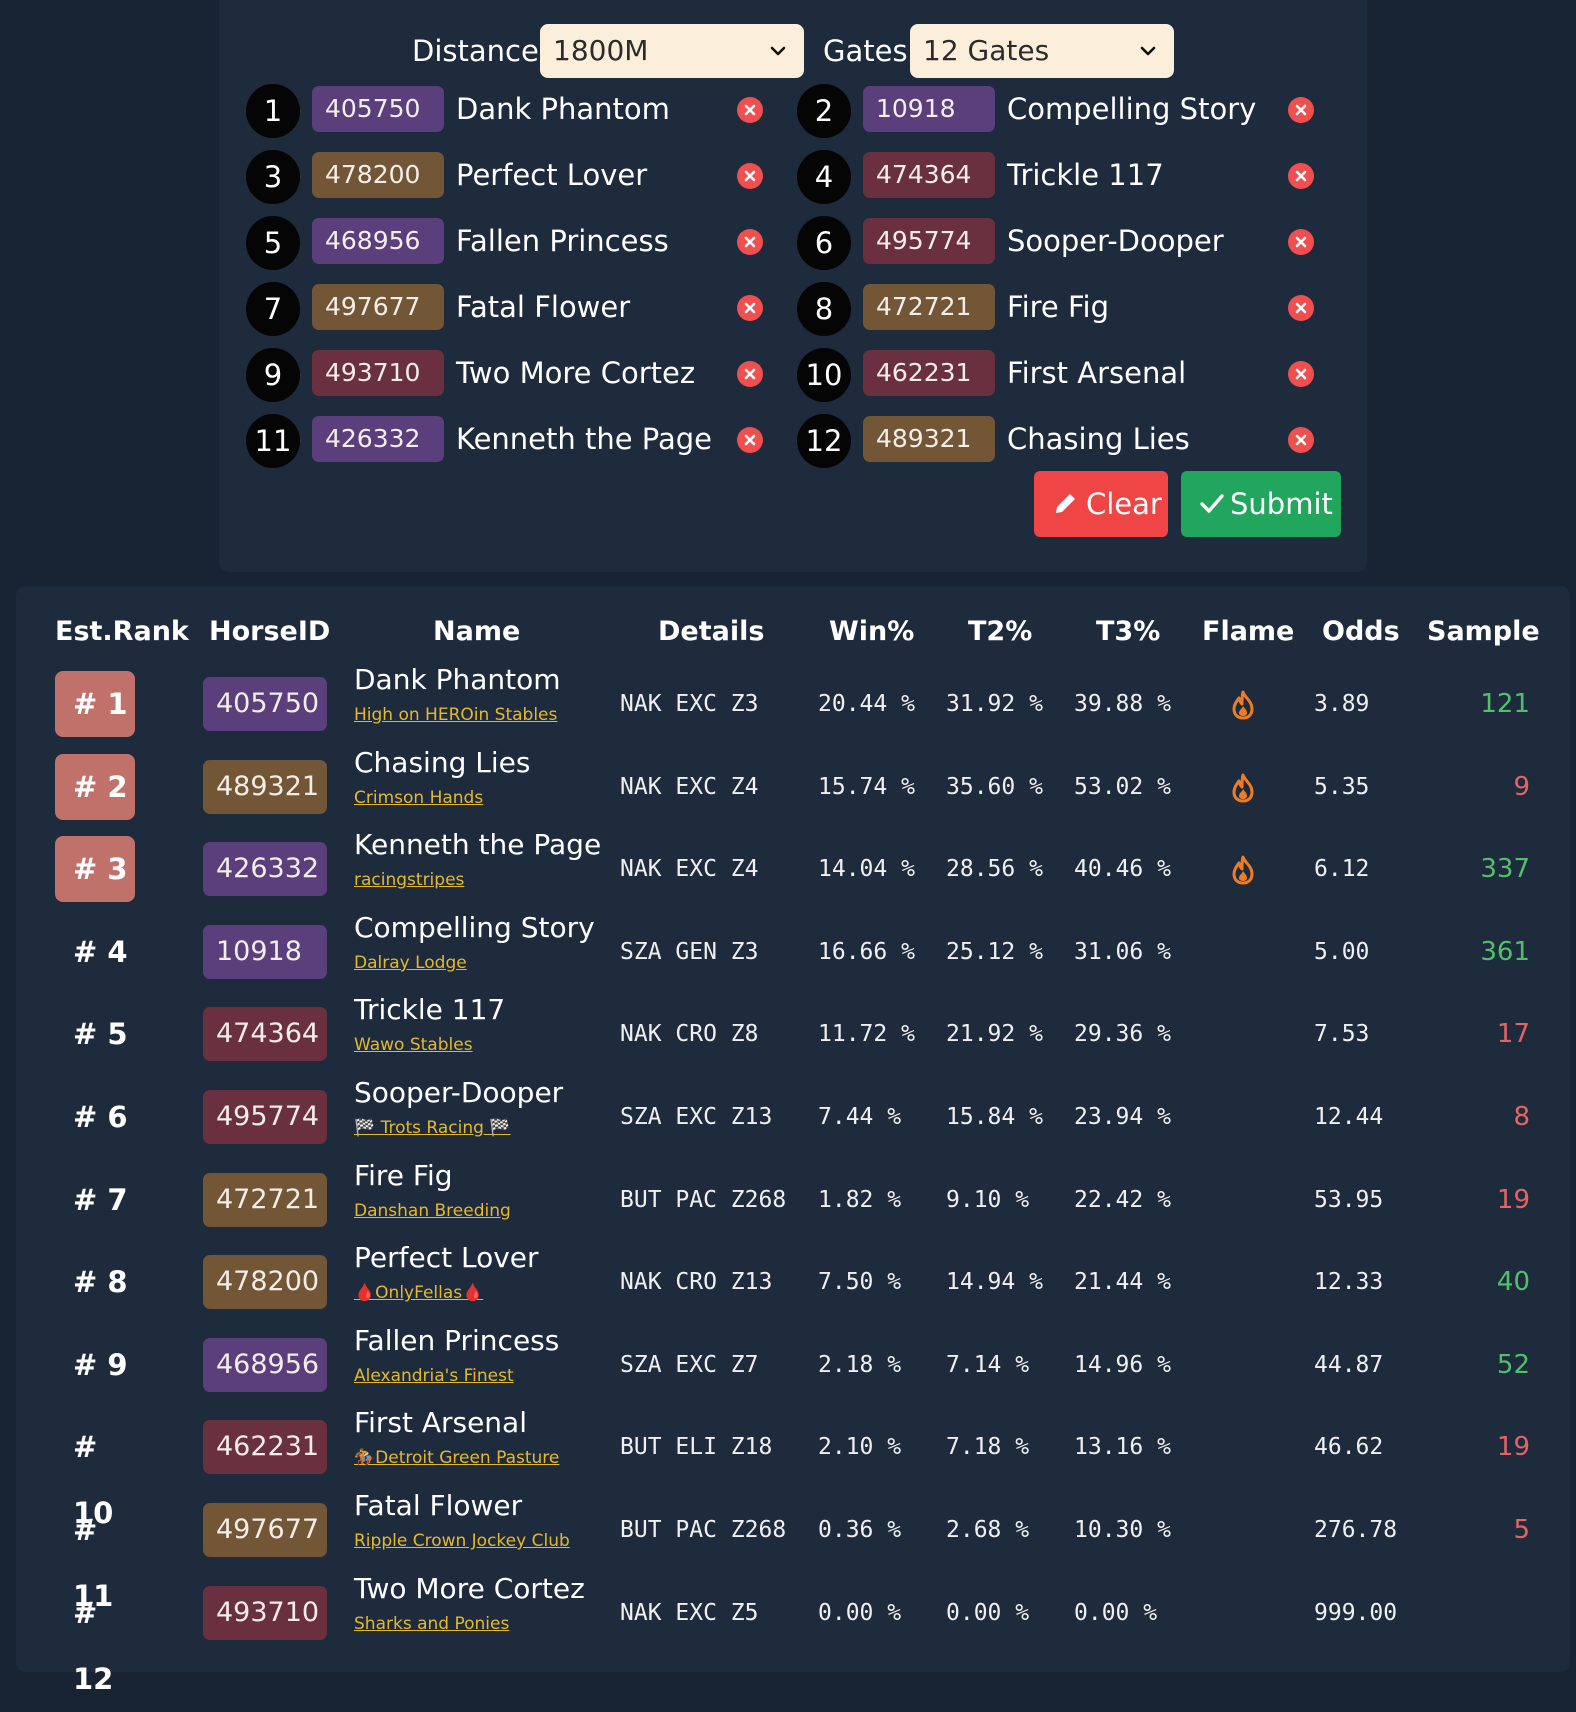  I want to click on horse-name: Sooper-Dooper, so click(1115, 241).